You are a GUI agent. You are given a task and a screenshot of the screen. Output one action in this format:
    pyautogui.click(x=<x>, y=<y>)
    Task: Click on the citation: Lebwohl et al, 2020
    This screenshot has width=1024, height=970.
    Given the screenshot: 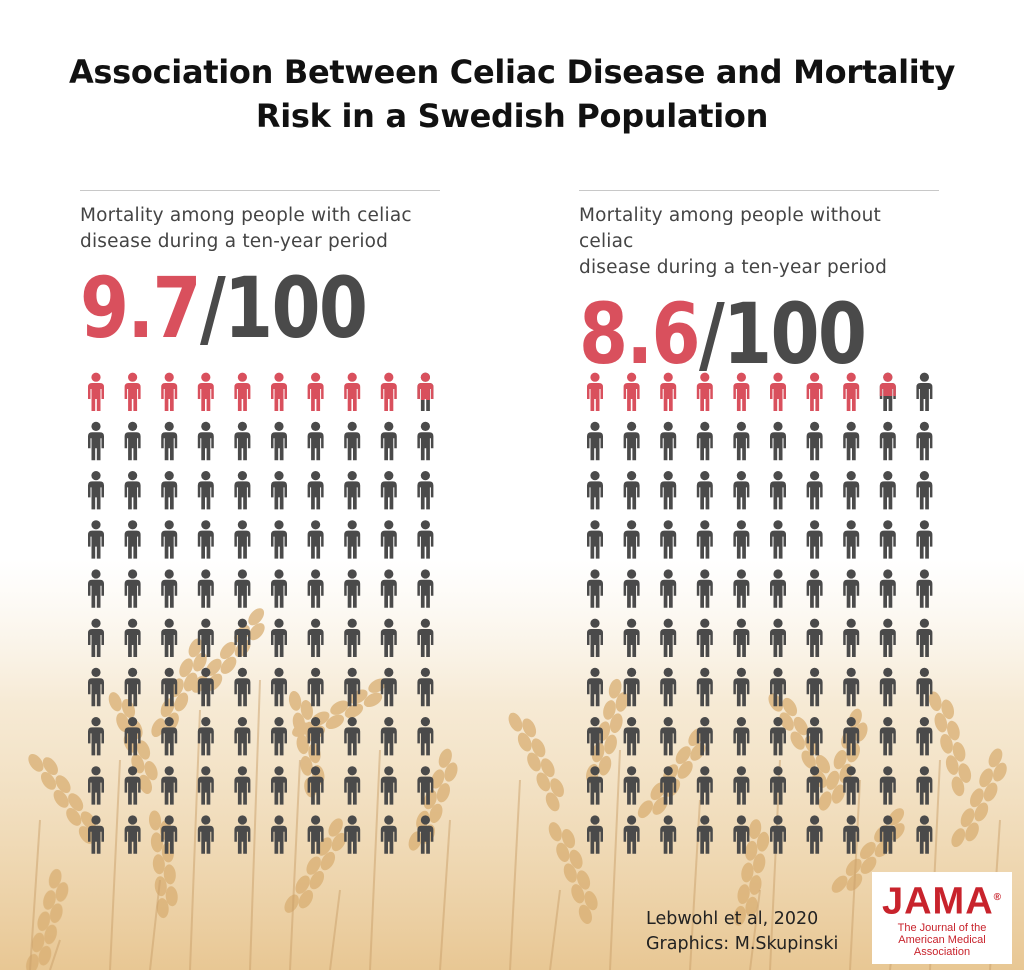 What is the action you would take?
    pyautogui.click(x=732, y=919)
    